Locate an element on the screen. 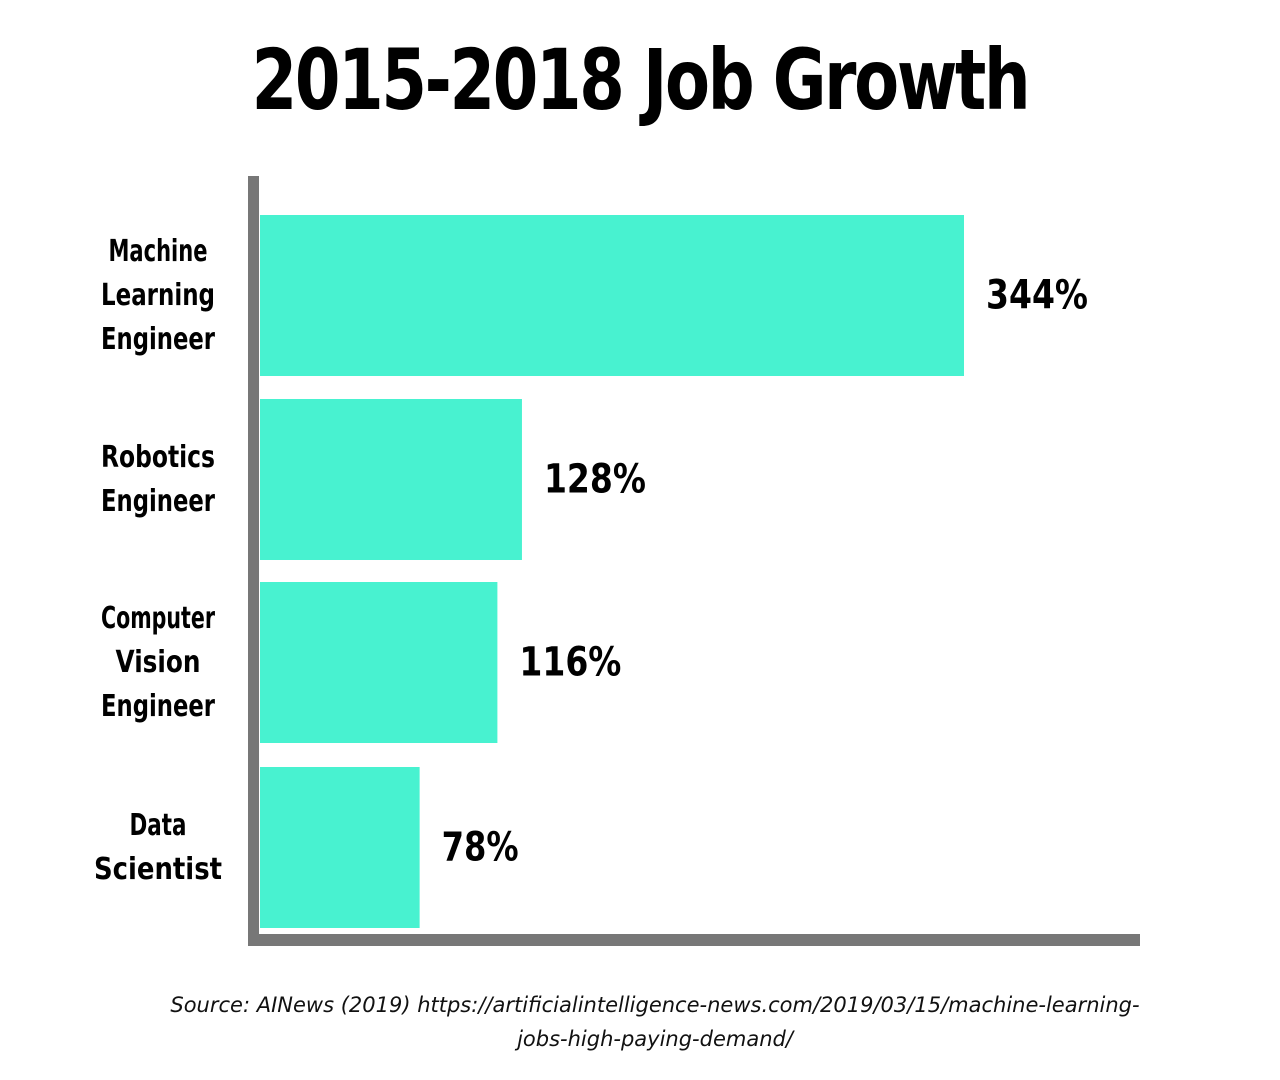 This screenshot has height=1080, width=1280. x-axis-line is located at coordinates (694, 940).